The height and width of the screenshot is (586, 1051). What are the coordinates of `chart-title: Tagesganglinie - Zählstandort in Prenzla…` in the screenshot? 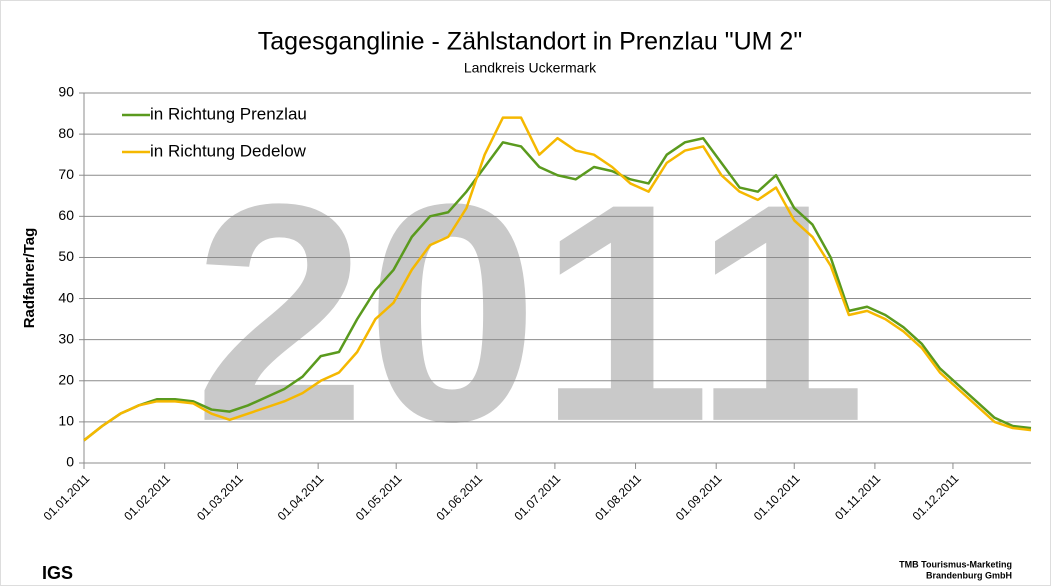 It's located at (530, 42).